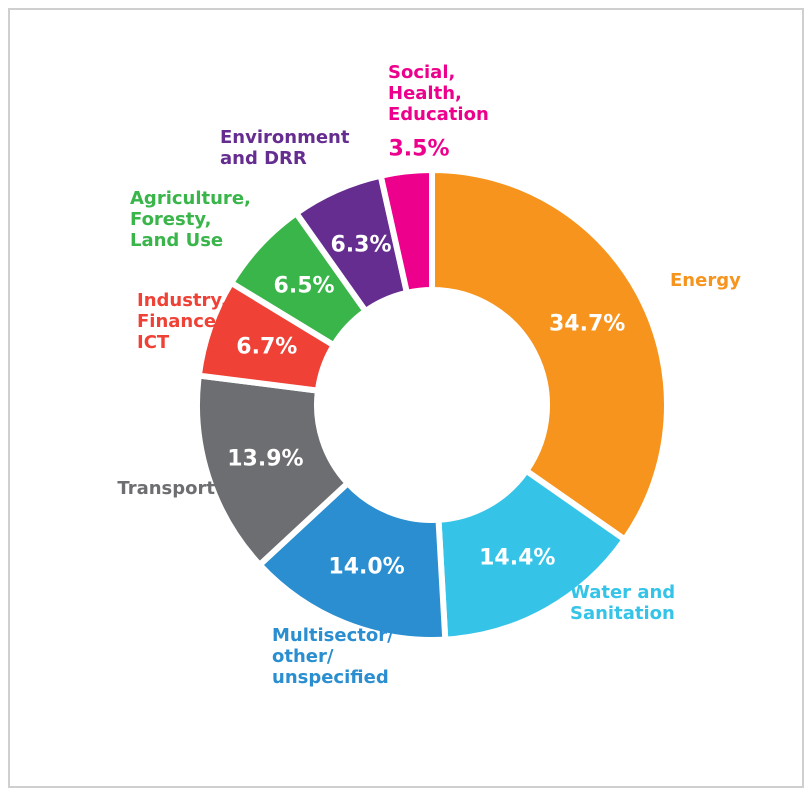 This screenshot has height=788, width=808. Describe the element at coordinates (182, 321) in the screenshot. I see `category-label: Industry, Finance, ICT` at that location.